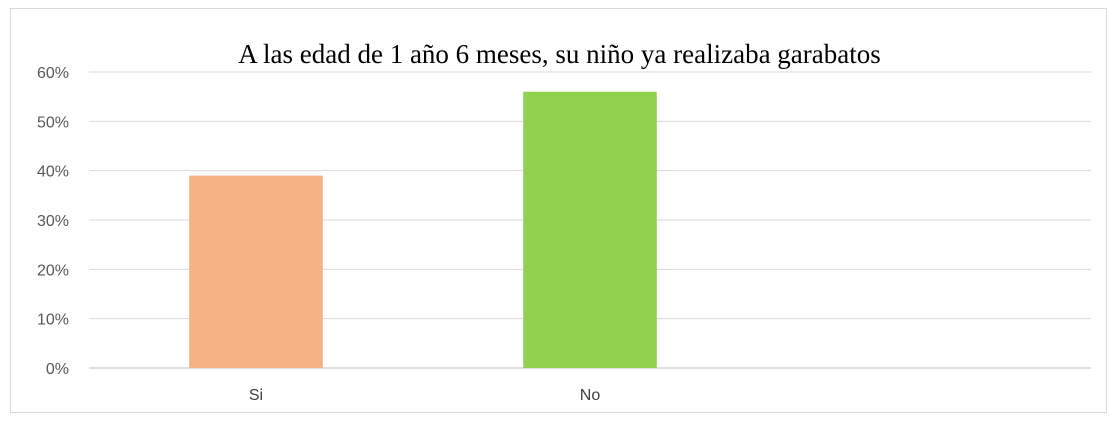 This screenshot has width=1117, height=423. Describe the element at coordinates (256, 271) in the screenshot. I see `bar-si` at that location.